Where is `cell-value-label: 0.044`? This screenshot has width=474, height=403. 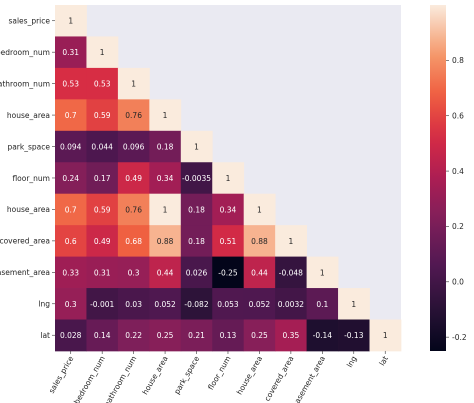
cell-value-label: 0.044 is located at coordinates (102, 147).